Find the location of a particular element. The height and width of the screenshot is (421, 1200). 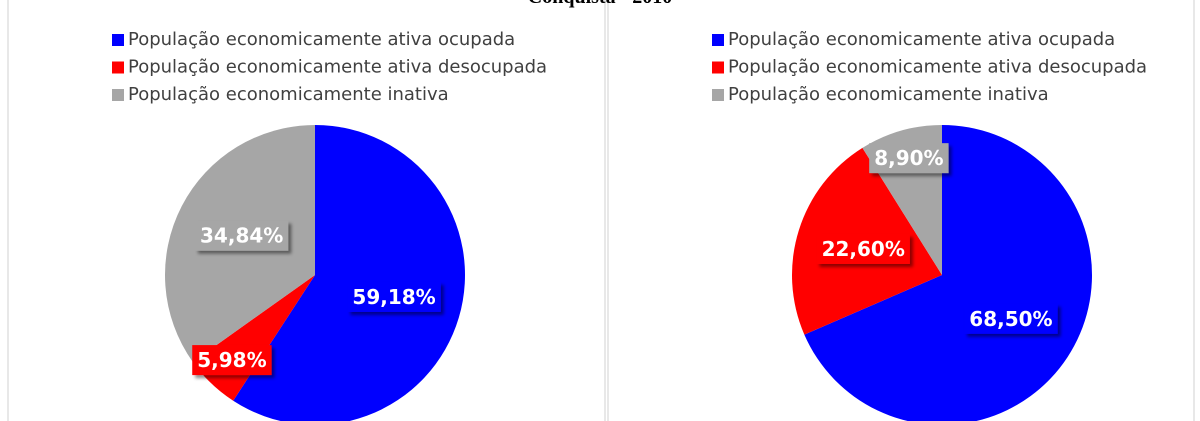

value-label: 59,18% is located at coordinates (393, 297).